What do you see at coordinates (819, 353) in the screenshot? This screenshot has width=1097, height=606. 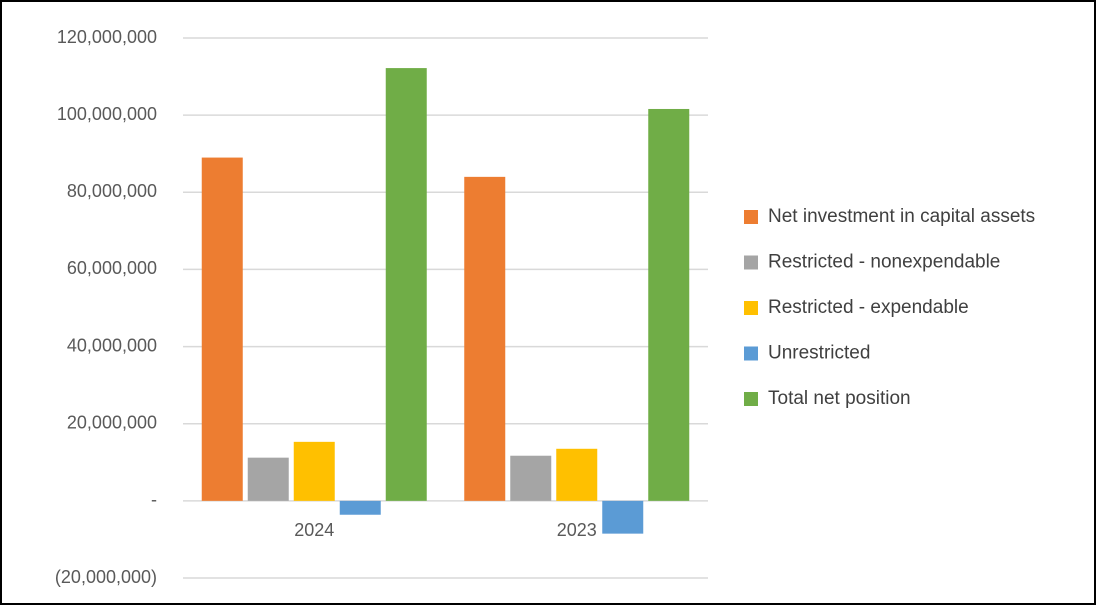 I see `legend-label: Unrestricted` at bounding box center [819, 353].